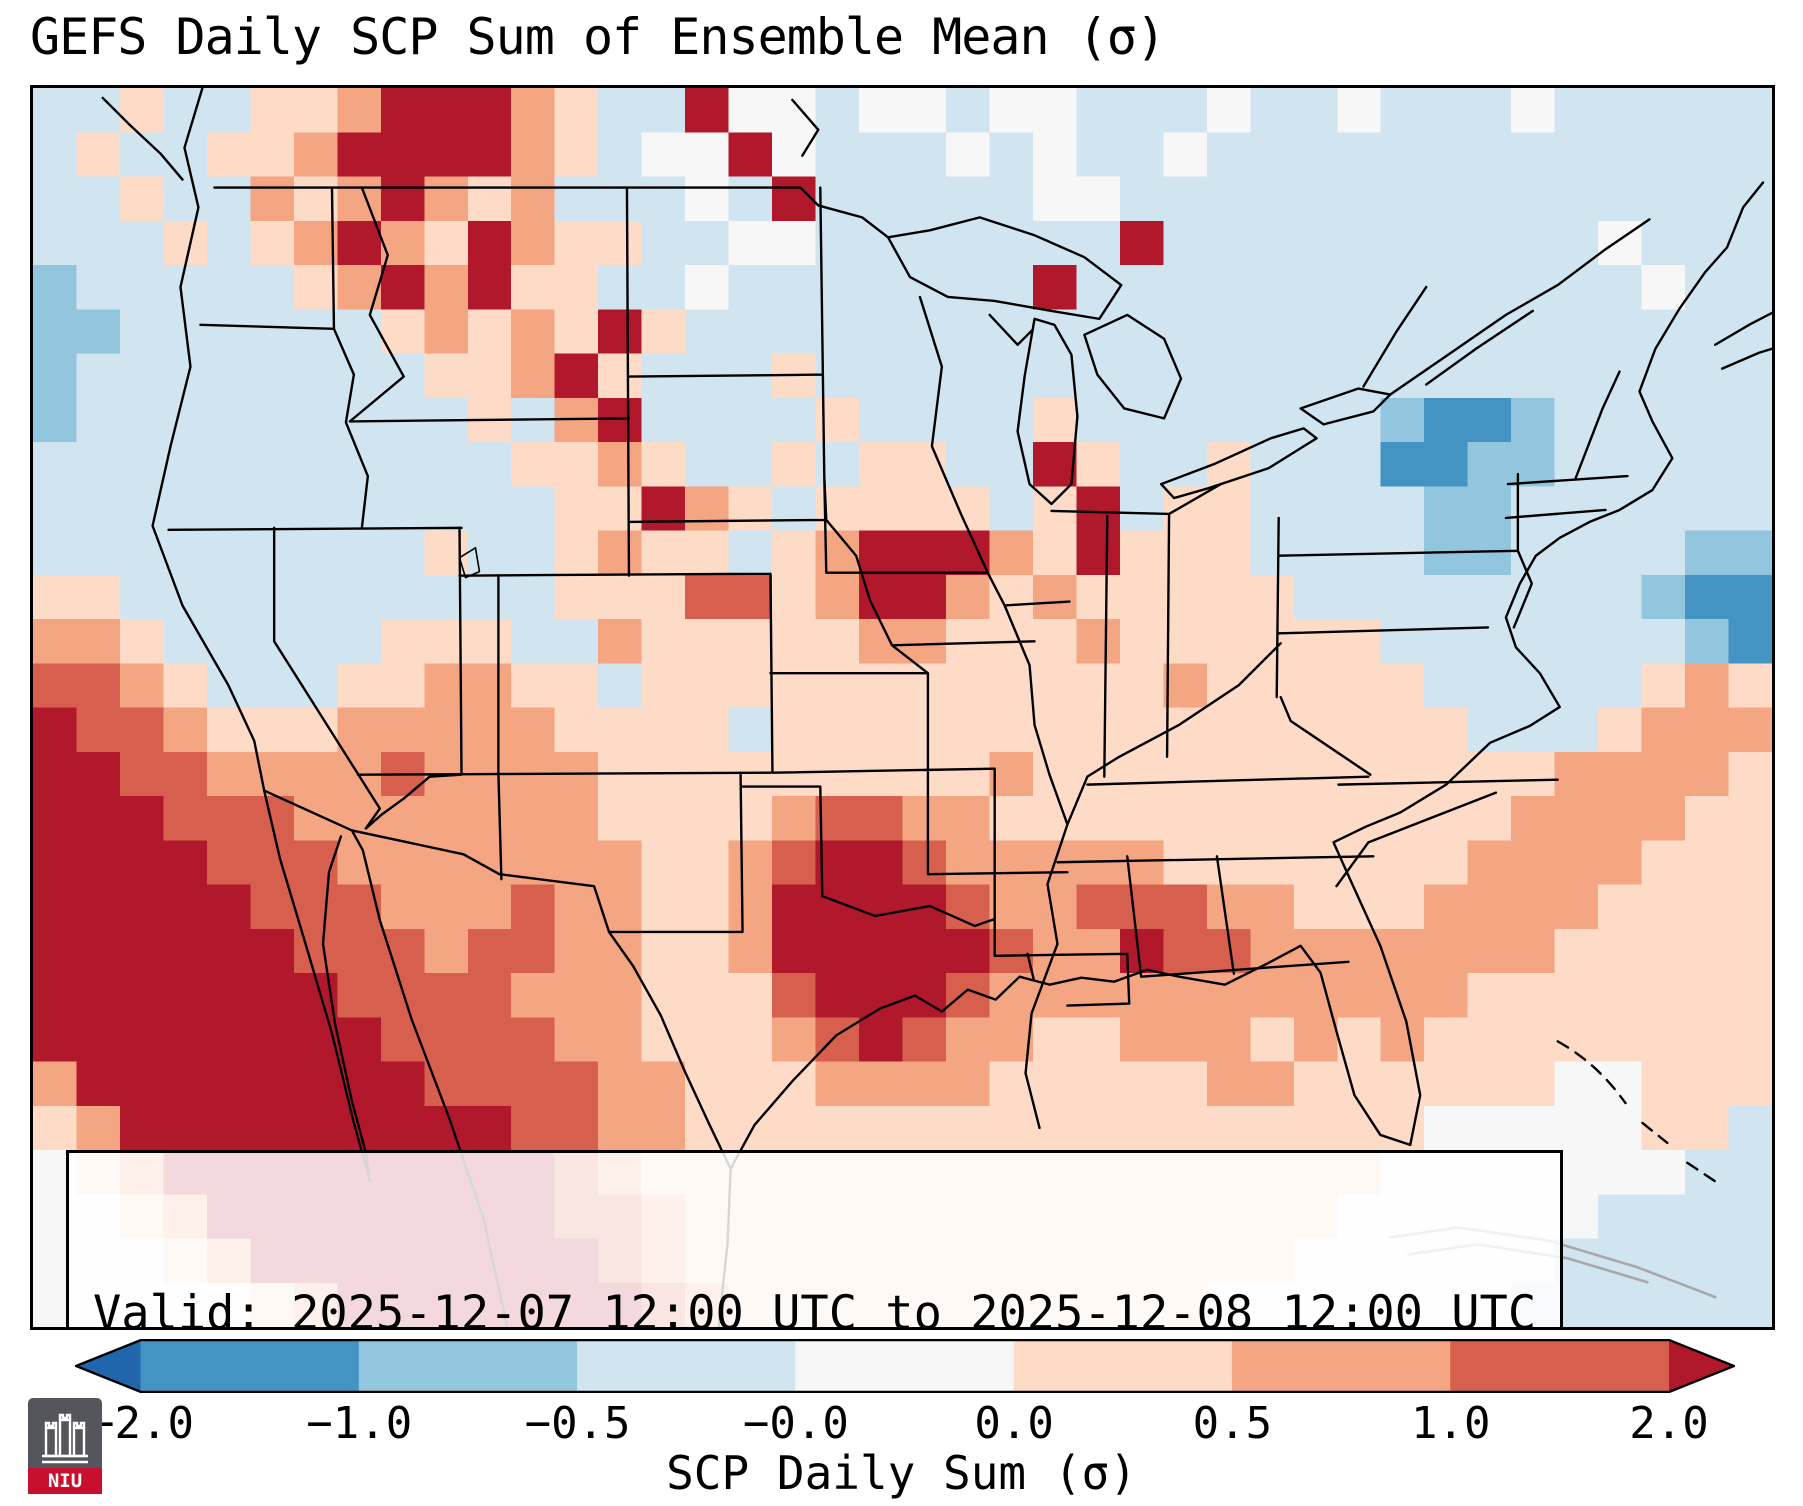 The width and height of the screenshot is (1803, 1506). What do you see at coordinates (901, 1473) in the screenshot?
I see `colorbar-axis-label: SCP Daily Sum (σ)` at bounding box center [901, 1473].